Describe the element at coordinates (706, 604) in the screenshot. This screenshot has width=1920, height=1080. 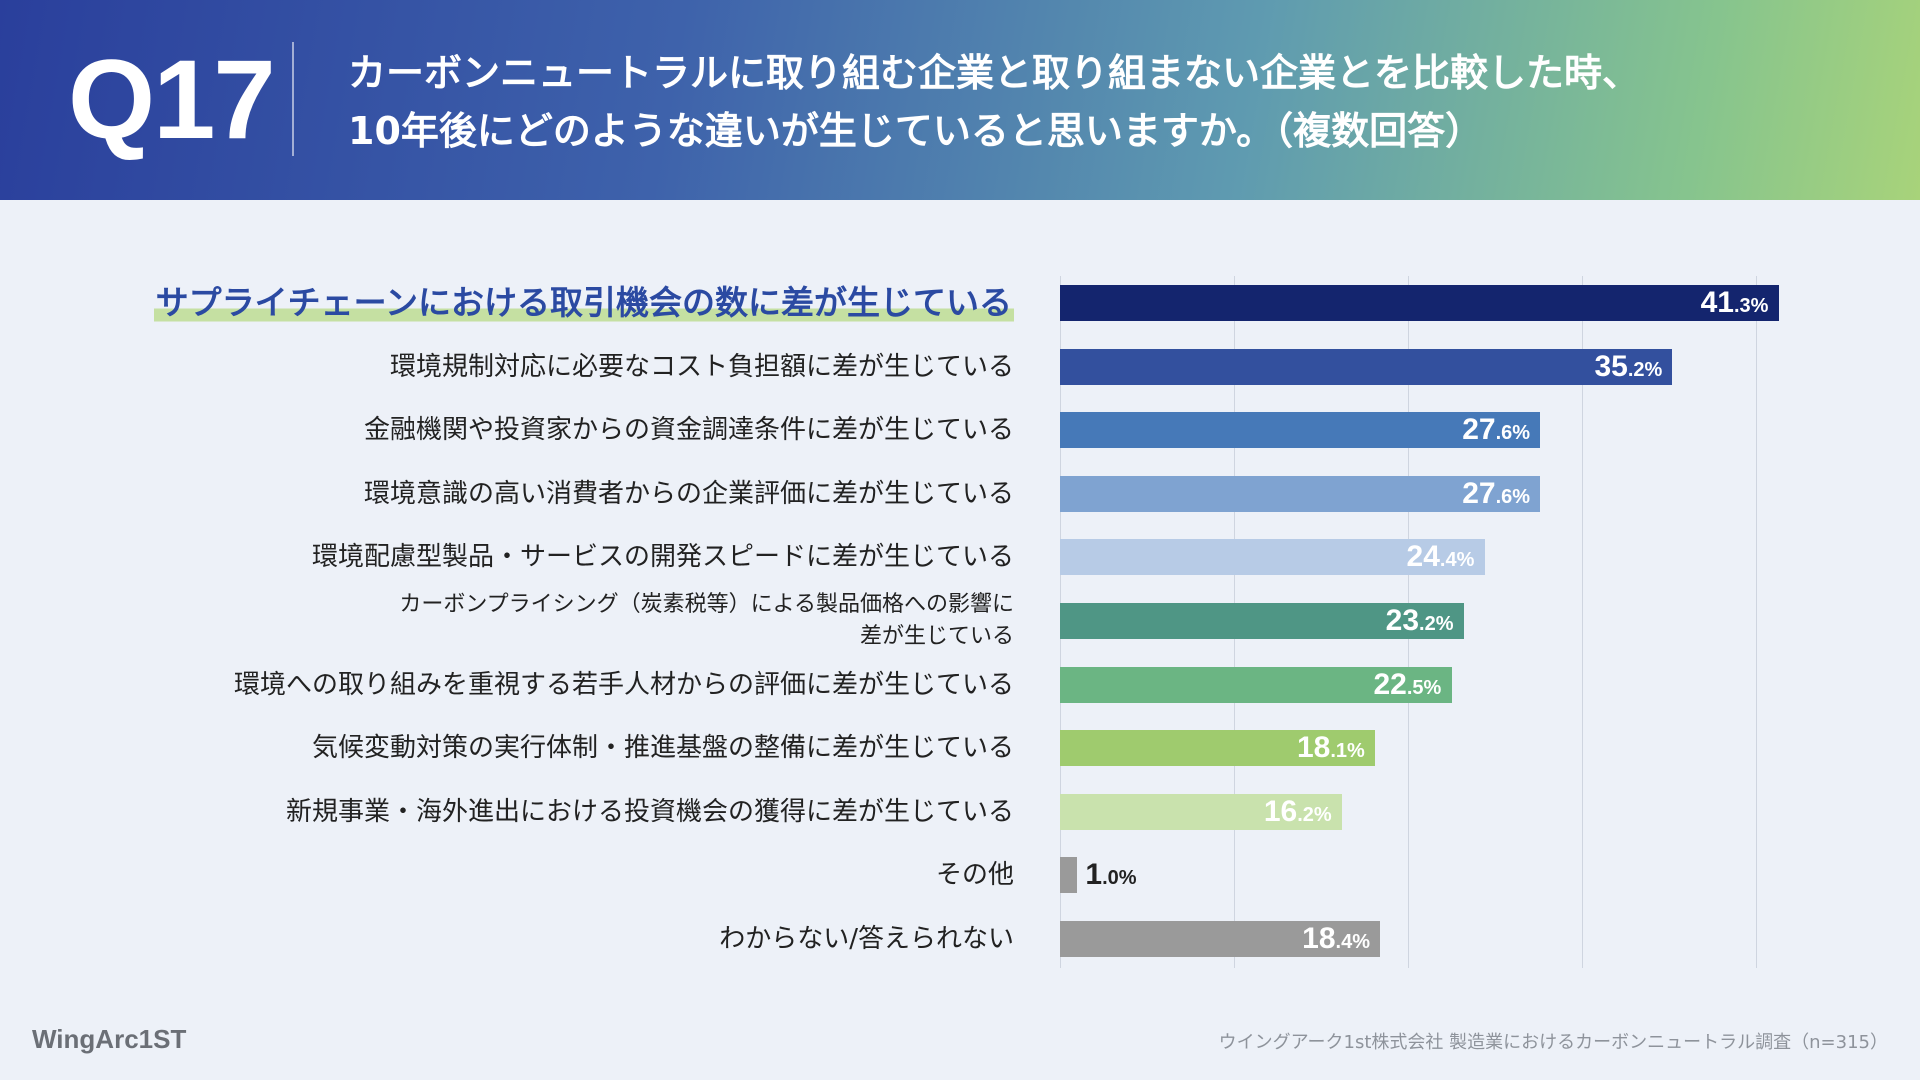
I see `category-label-line: カーボンプライシング（炭素税等）による製品価格への影響に` at that location.